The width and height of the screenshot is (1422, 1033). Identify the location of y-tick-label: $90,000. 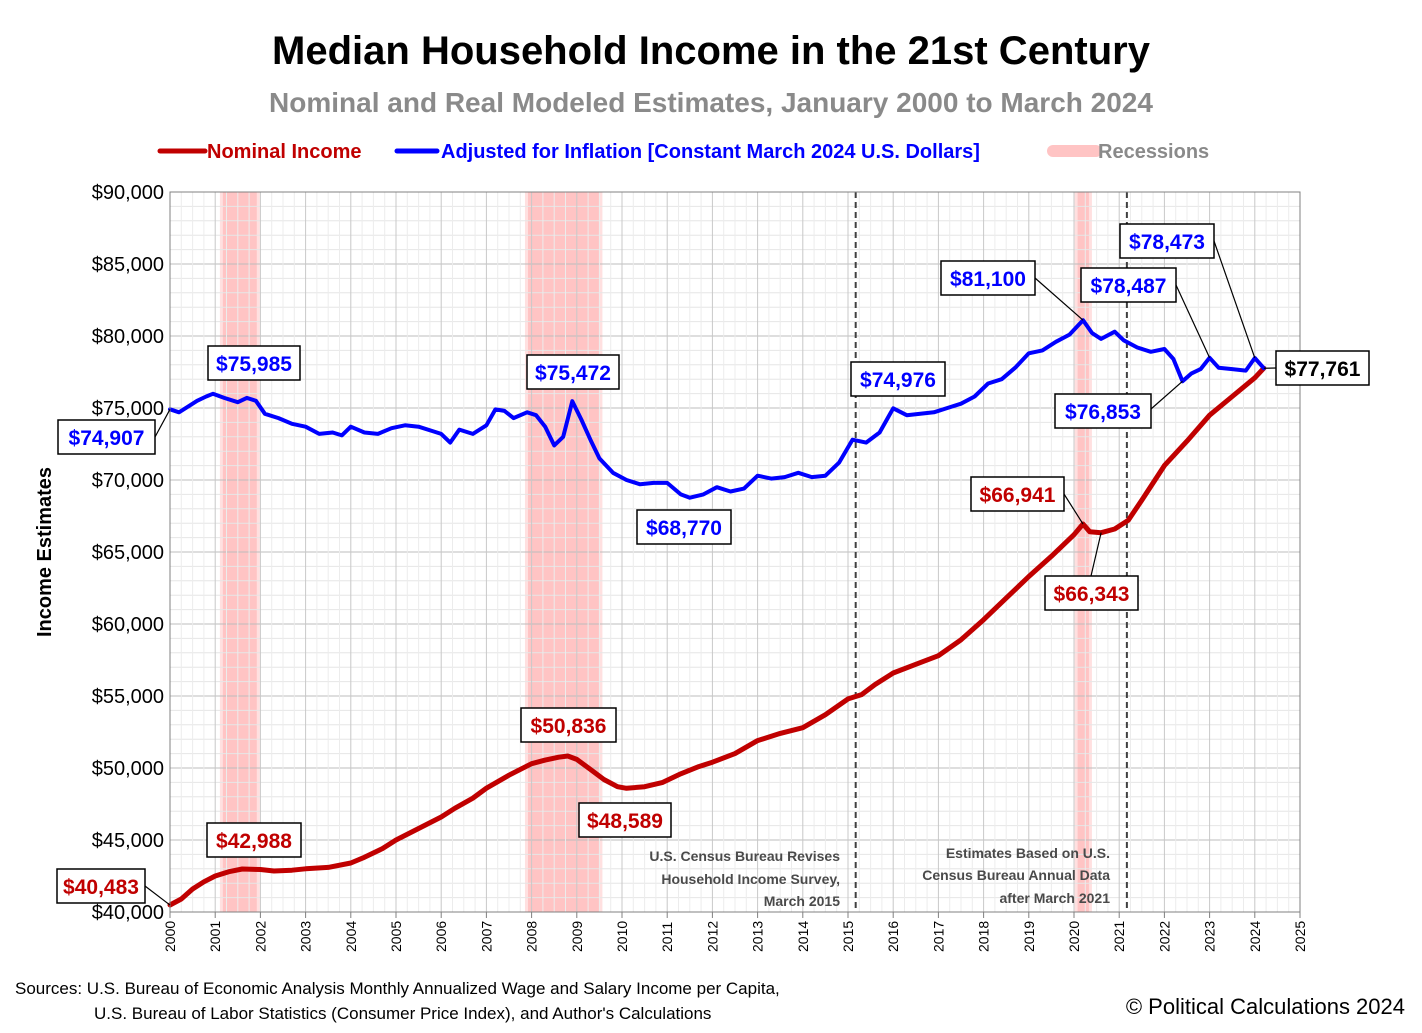
(128, 193).